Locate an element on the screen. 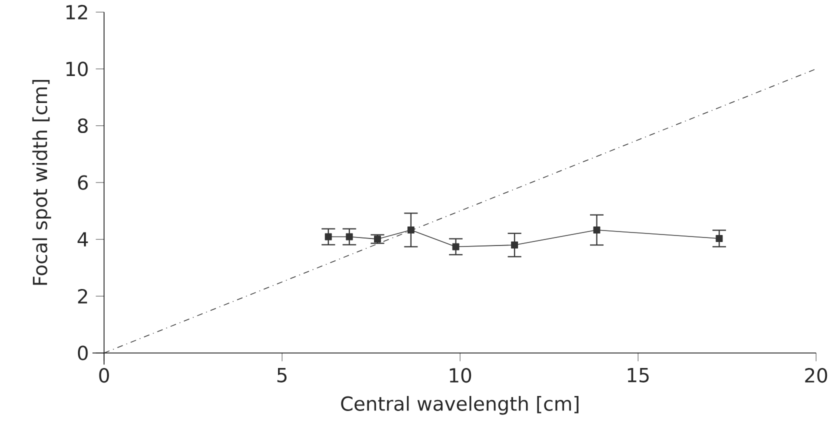  y-tick-label: 6 is located at coordinates (83, 182).